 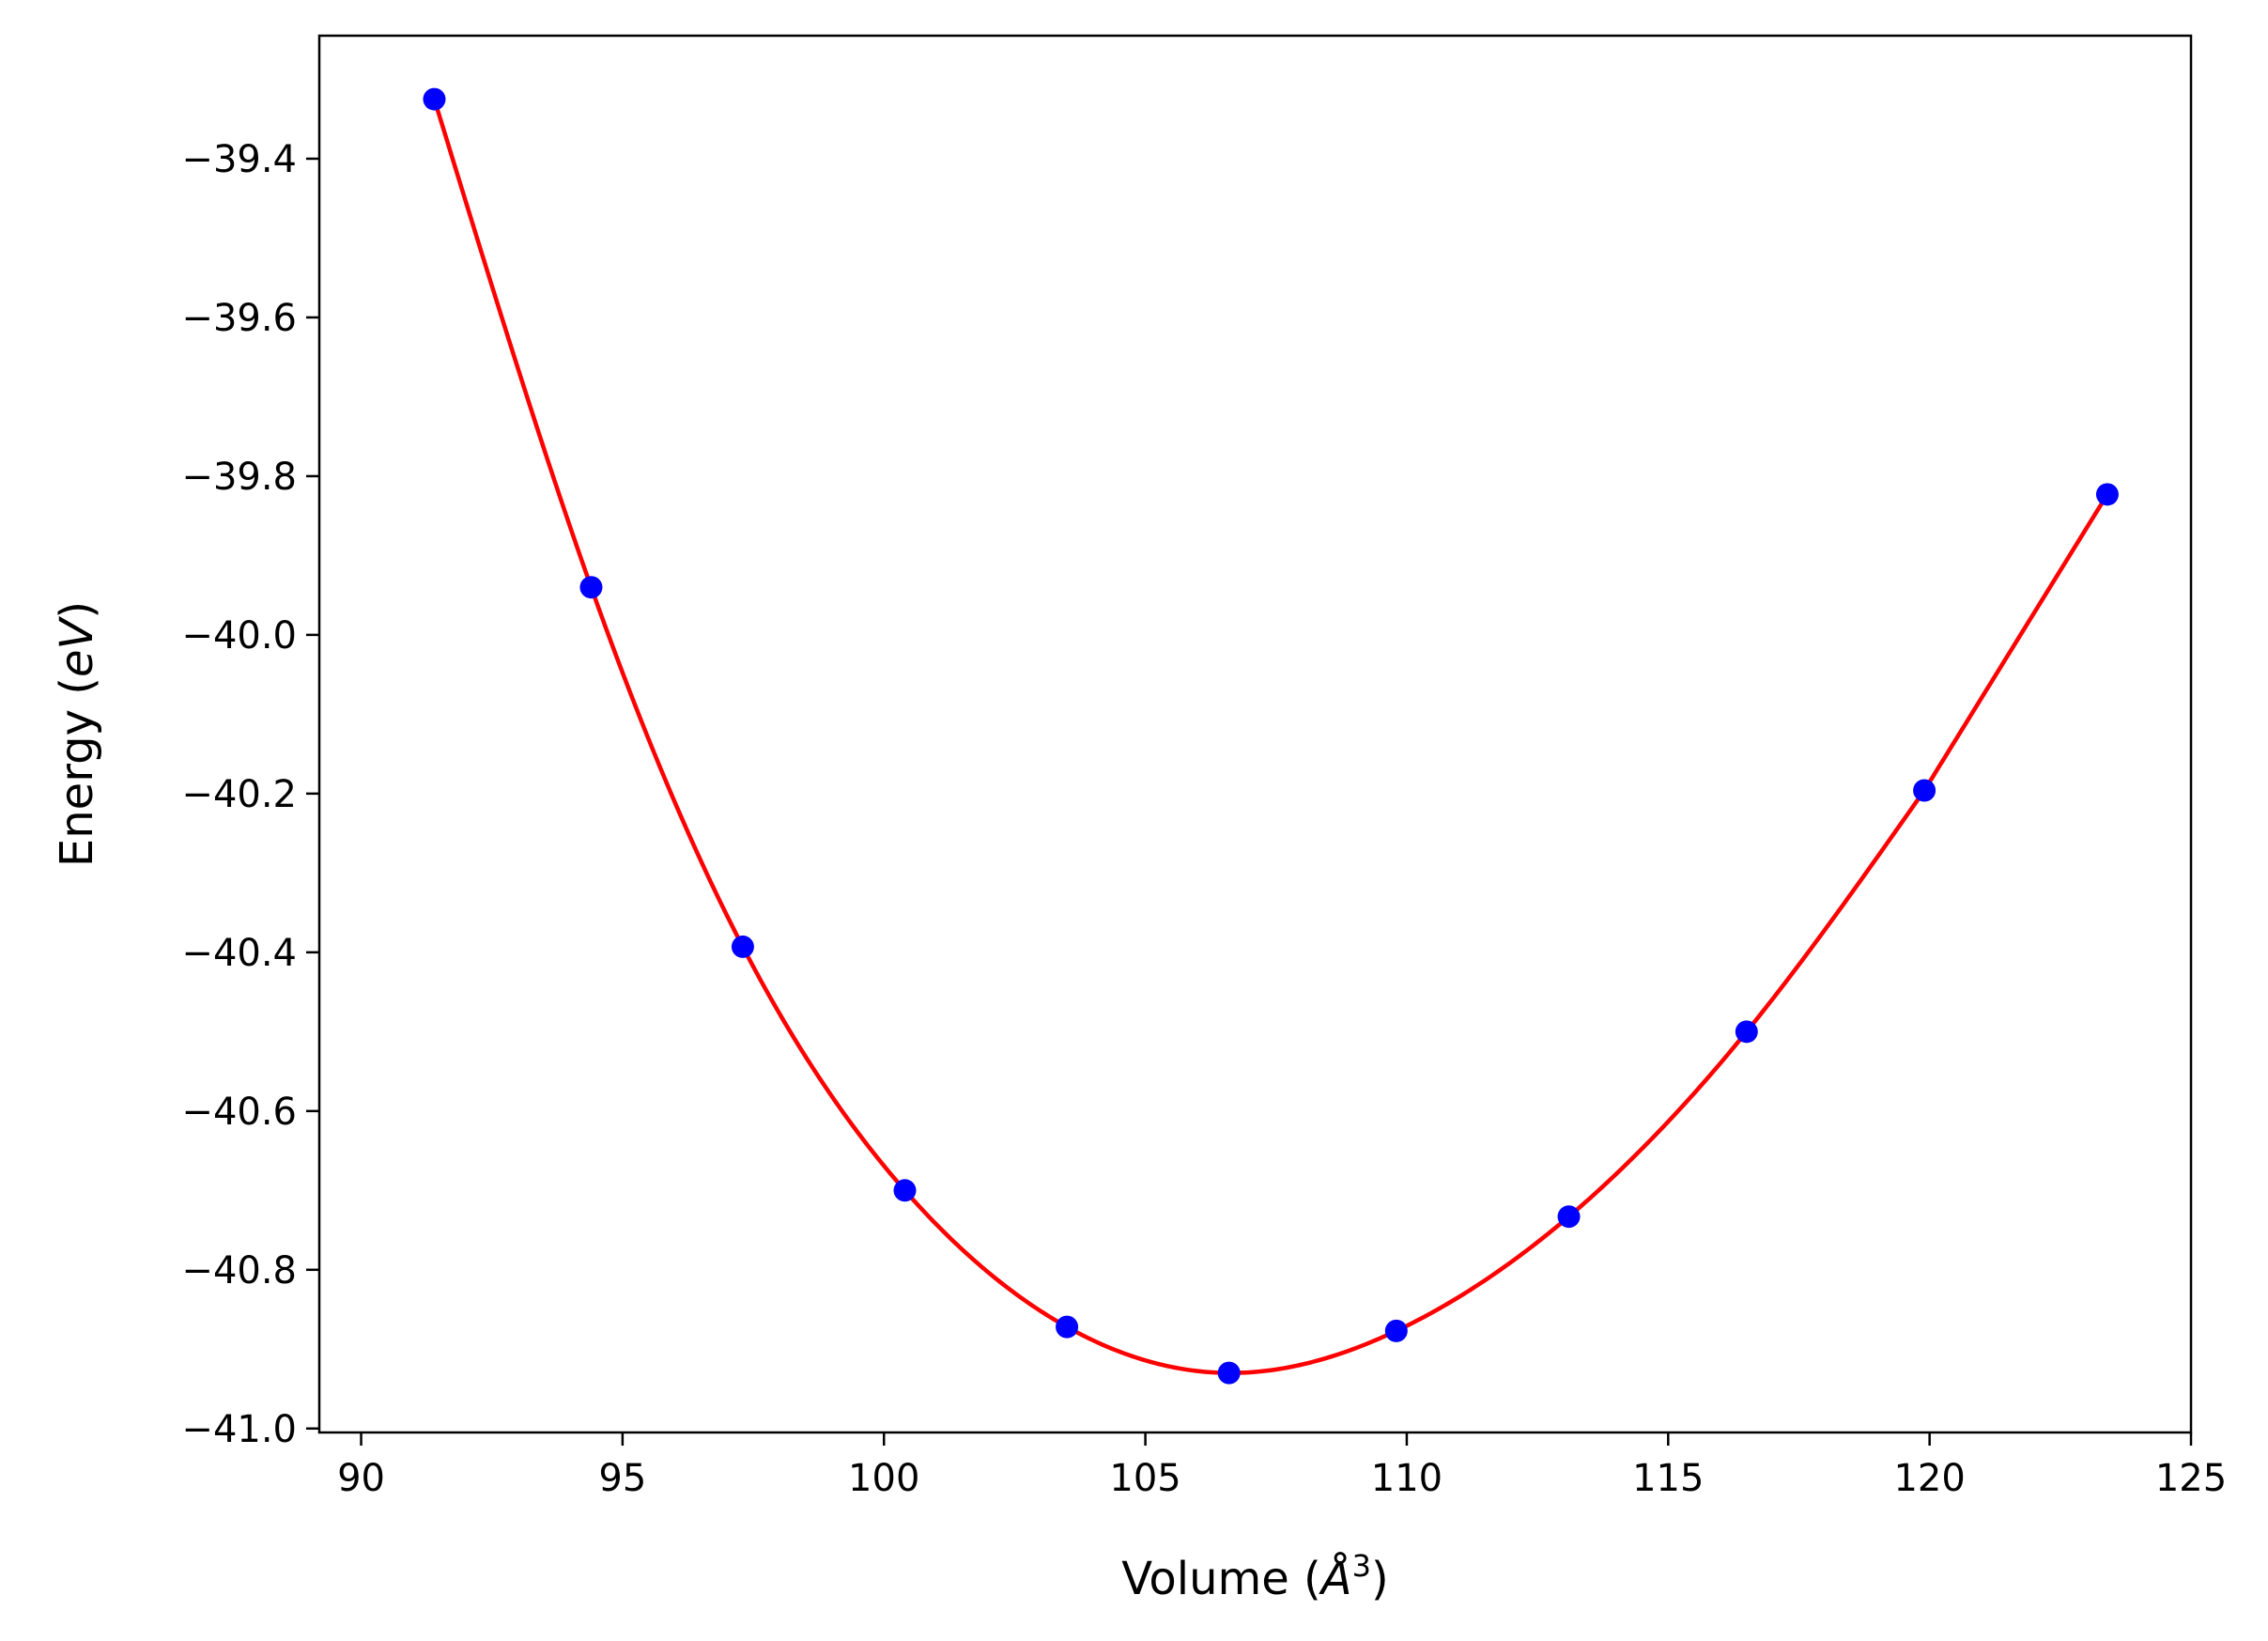 What do you see at coordinates (1335, 1579) in the screenshot?
I see `x-axis-label-variable: Å` at bounding box center [1335, 1579].